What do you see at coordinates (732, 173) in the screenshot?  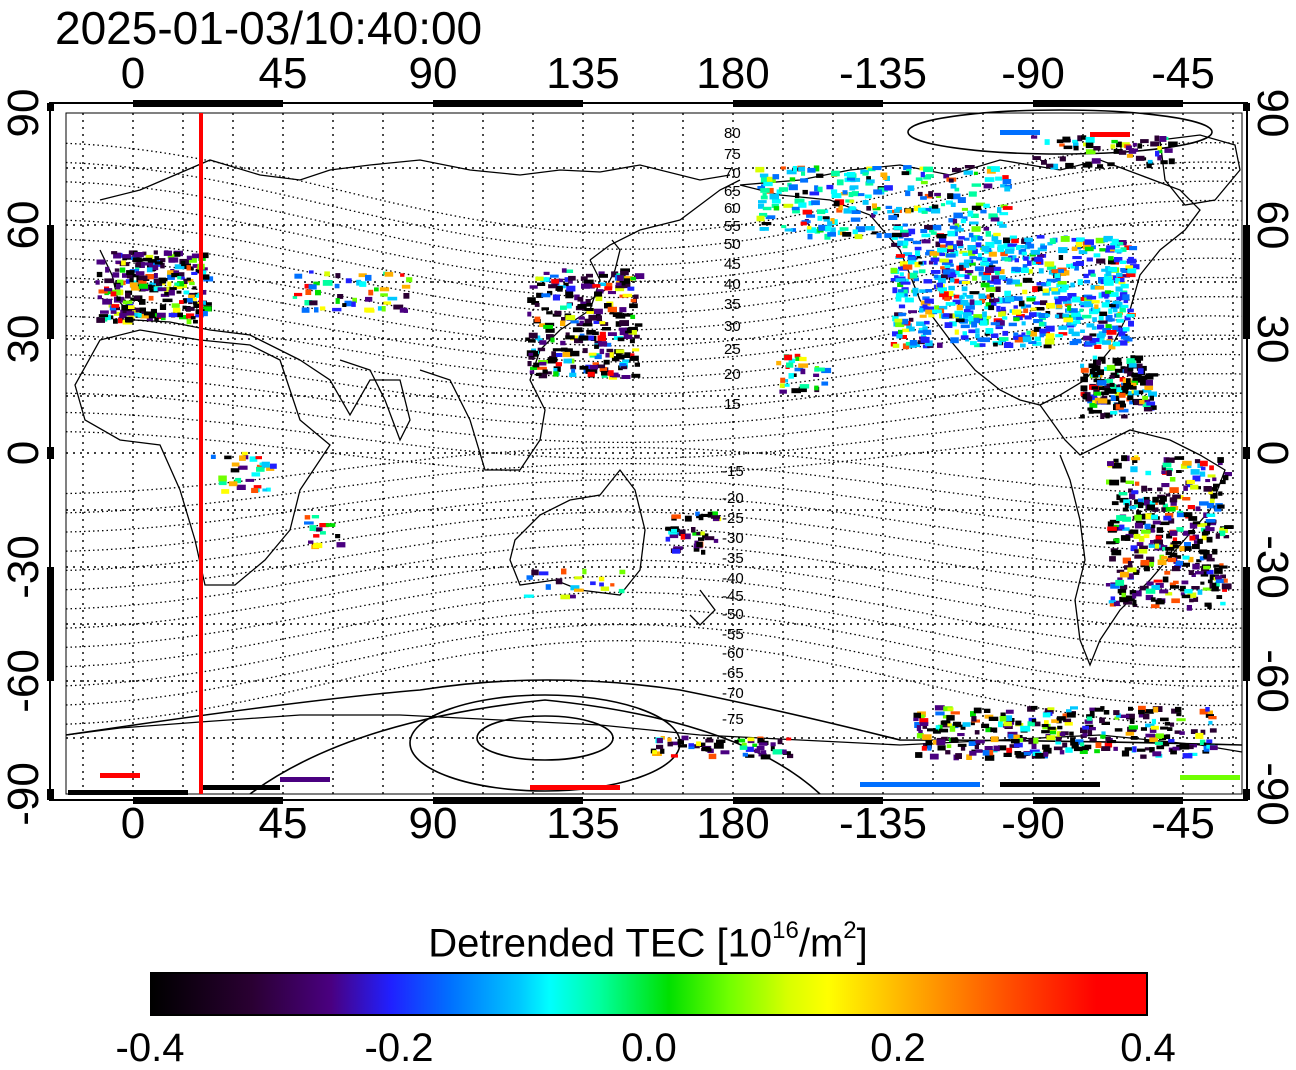 I see `mag-lat-label: 70` at bounding box center [732, 173].